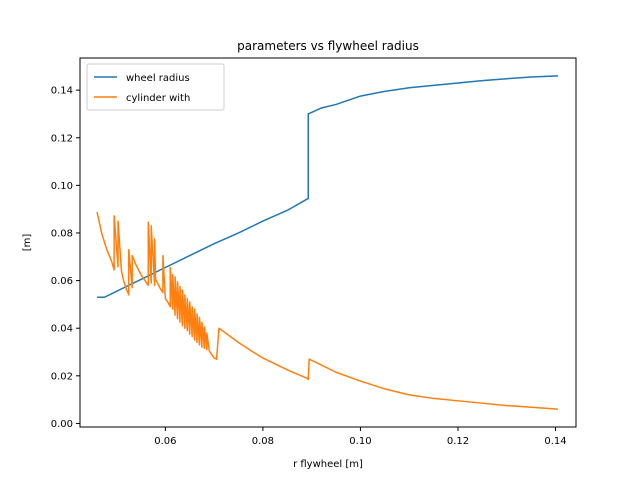 The image size is (640, 480). I want to click on y-tick-label: 0.10, so click(62, 186).